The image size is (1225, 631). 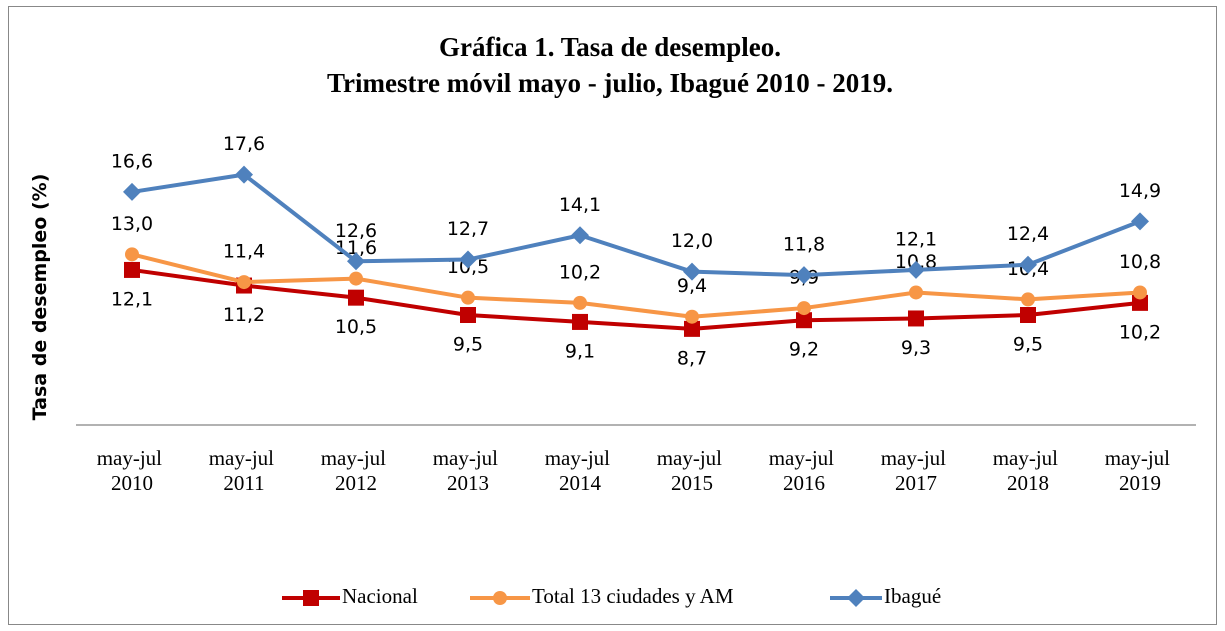 I want to click on legend-item: Nacional, so click(x=350, y=596).